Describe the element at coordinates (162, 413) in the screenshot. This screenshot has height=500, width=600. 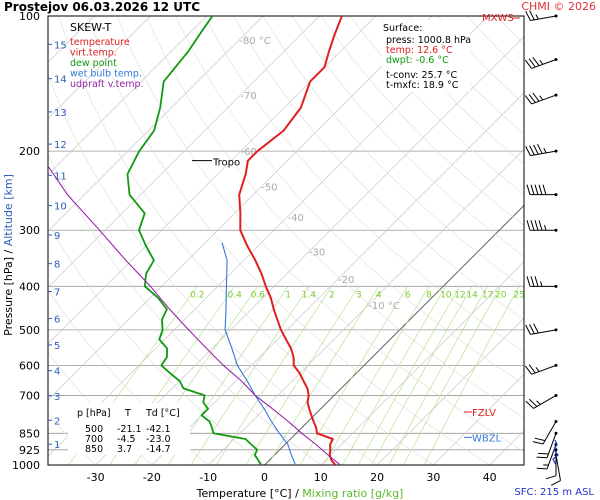
I see `level-table-header: Td [°C]` at that location.